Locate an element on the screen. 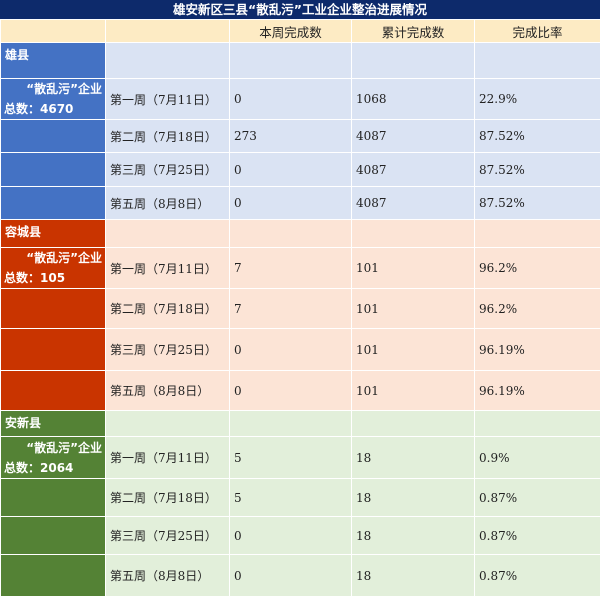  county-header-row: 雄县 is located at coordinates (300, 61).